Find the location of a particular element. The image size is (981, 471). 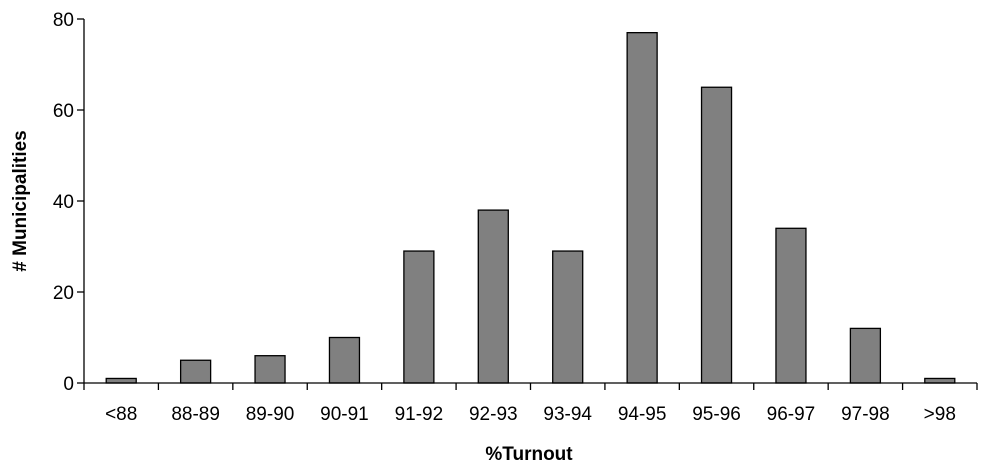

x-tick-label-7: 94-95 is located at coordinates (642, 414).